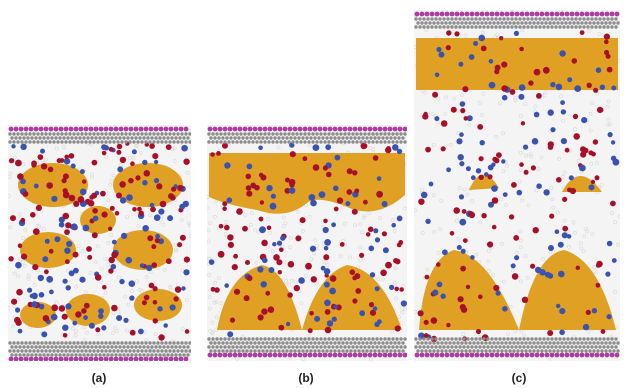  I want to click on electrode-bottom-a, so click(99, 351).